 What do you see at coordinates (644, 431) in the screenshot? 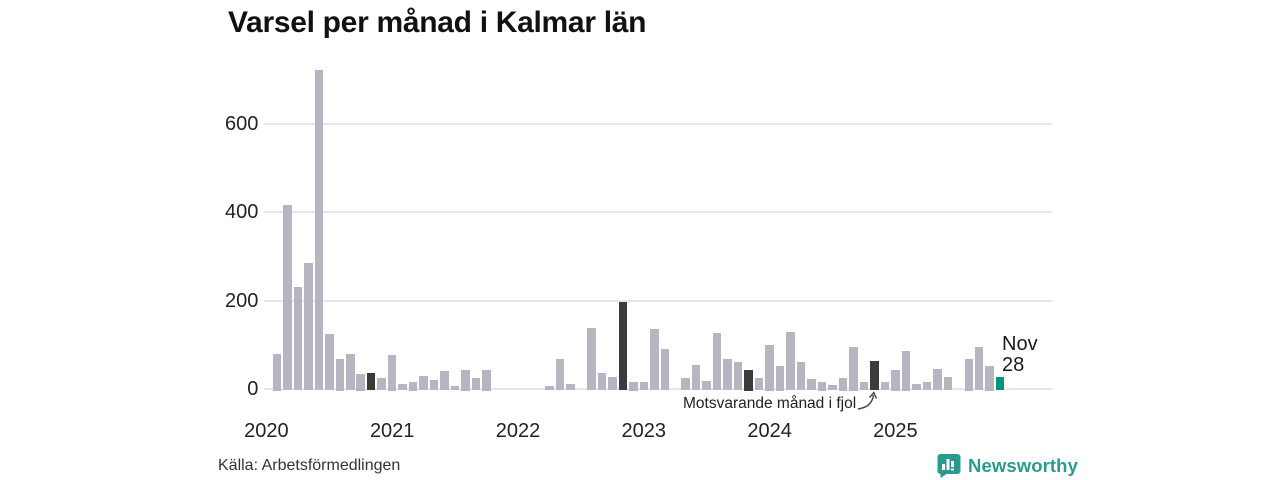
I see `x-axis-label-2023: 2023` at bounding box center [644, 431].